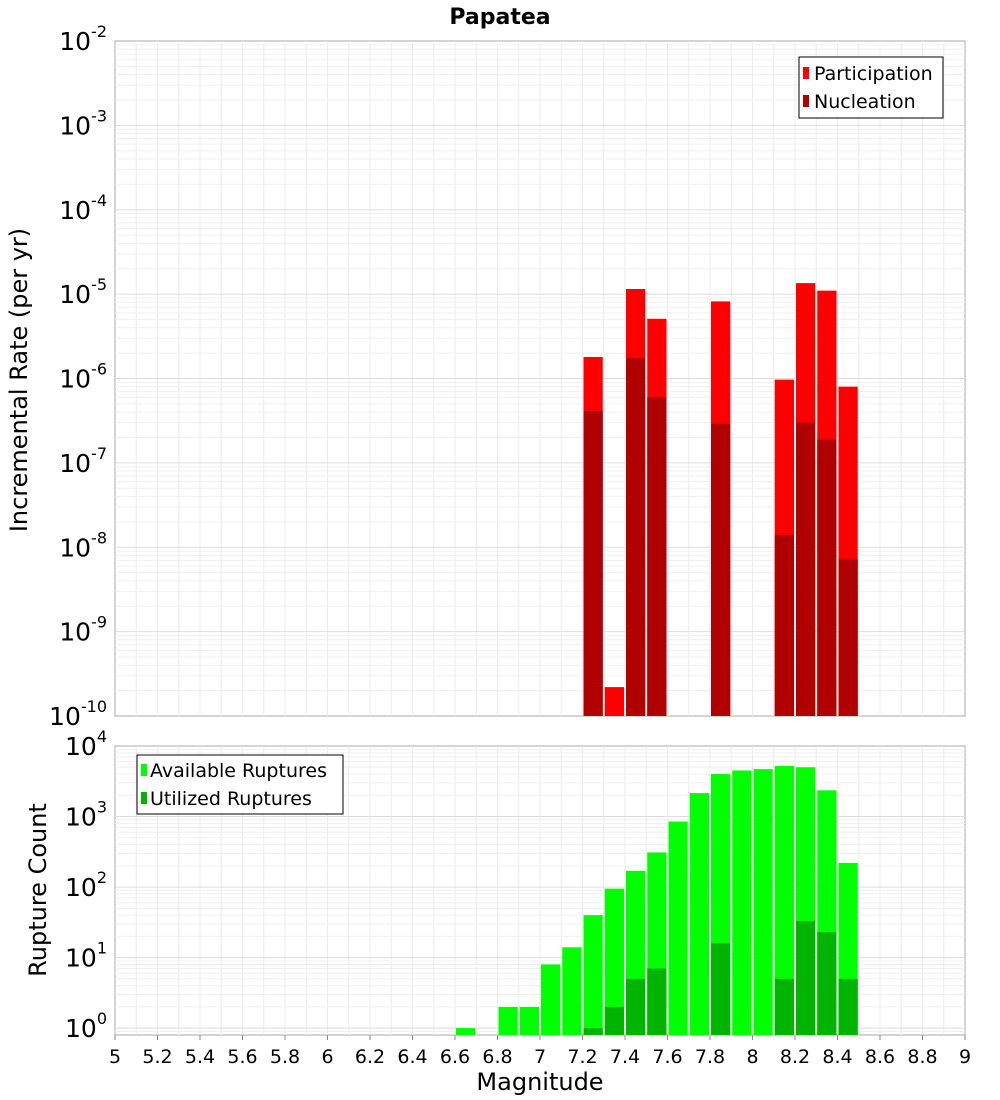 Image resolution: width=1000 pixels, height=1100 pixels. What do you see at coordinates (625, 1057) in the screenshot?
I see `x-tick-label: 7.4` at bounding box center [625, 1057].